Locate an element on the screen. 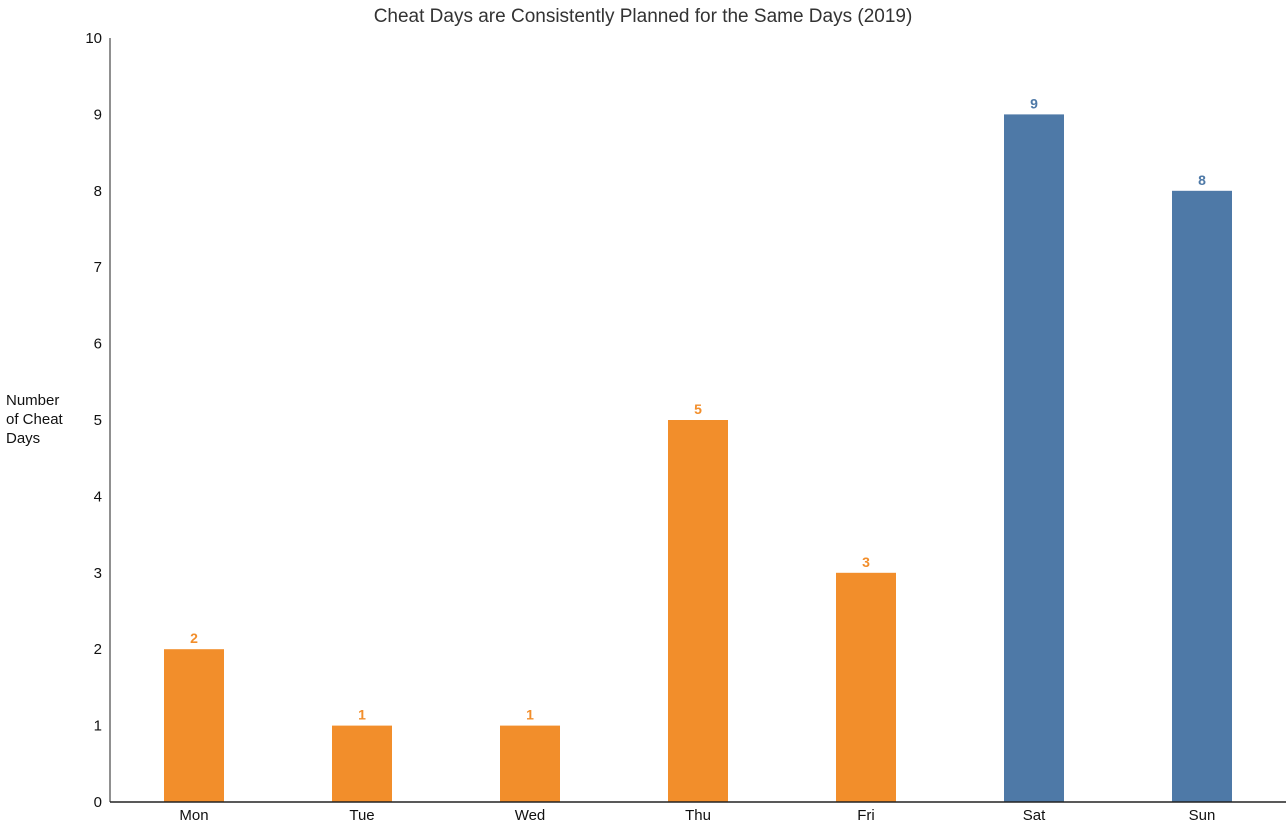 The image size is (1286, 824). y-axis-label: Number of Cheat Days is located at coordinates (46, 419).